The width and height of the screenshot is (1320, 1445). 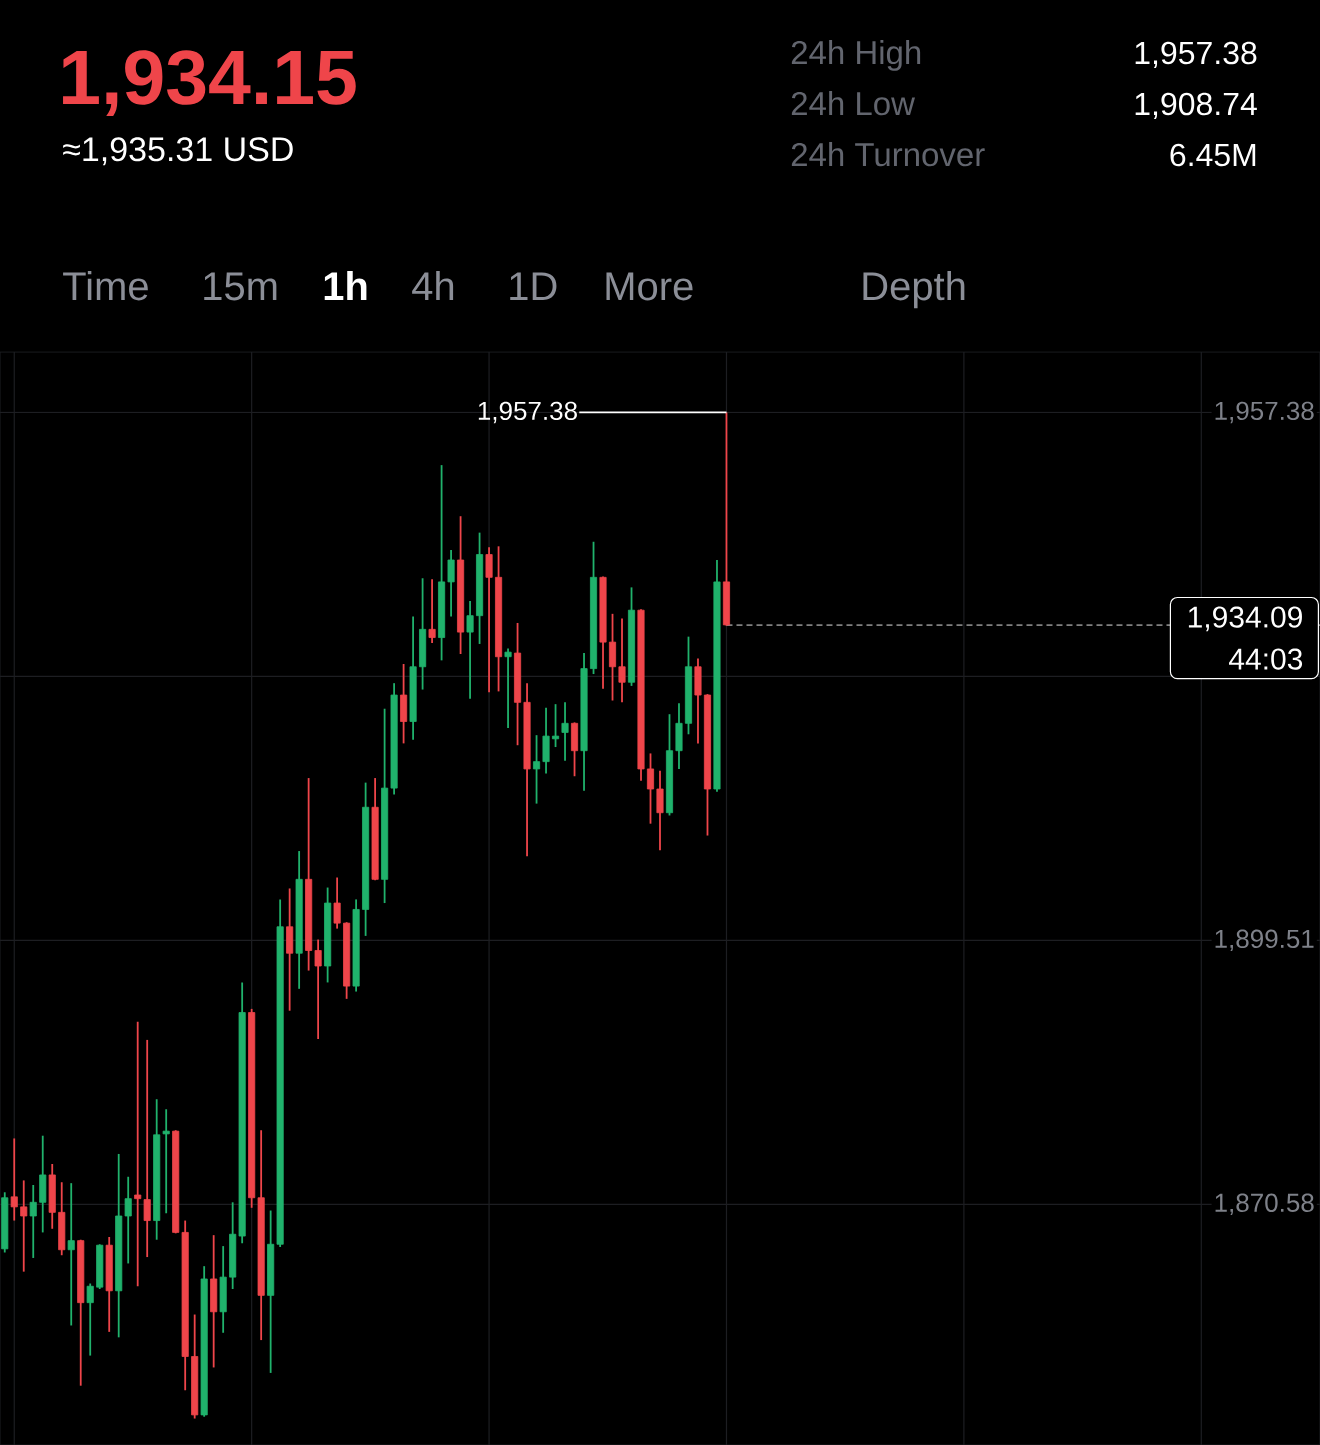 I want to click on text: 4h, so click(x=433, y=285).